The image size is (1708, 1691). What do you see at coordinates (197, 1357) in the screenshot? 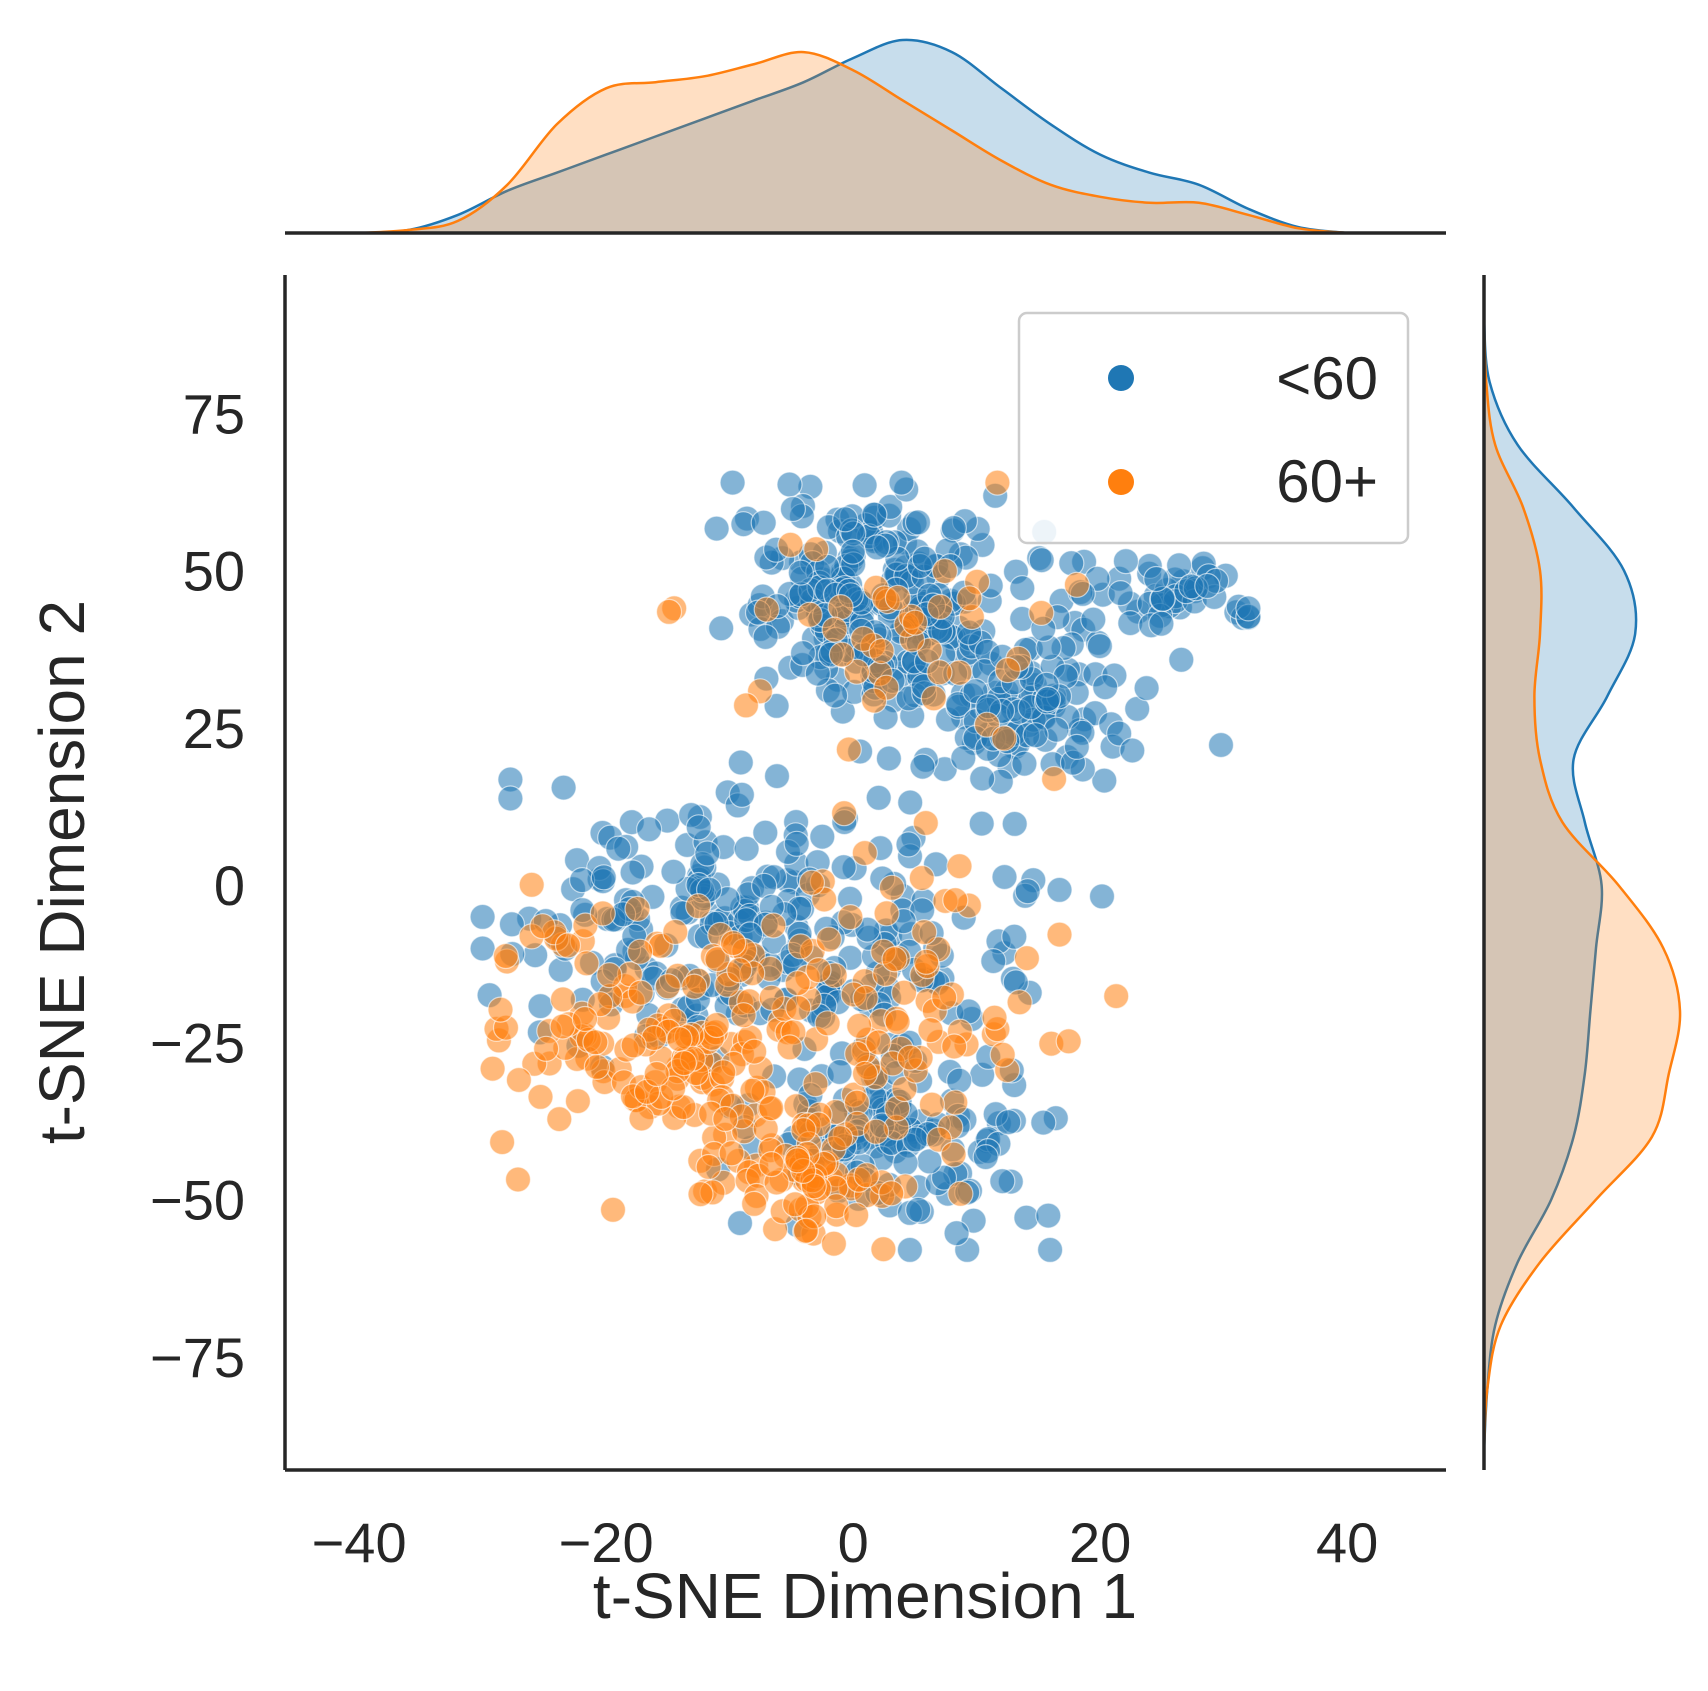
I see `y-tick-label: −75` at bounding box center [197, 1357].